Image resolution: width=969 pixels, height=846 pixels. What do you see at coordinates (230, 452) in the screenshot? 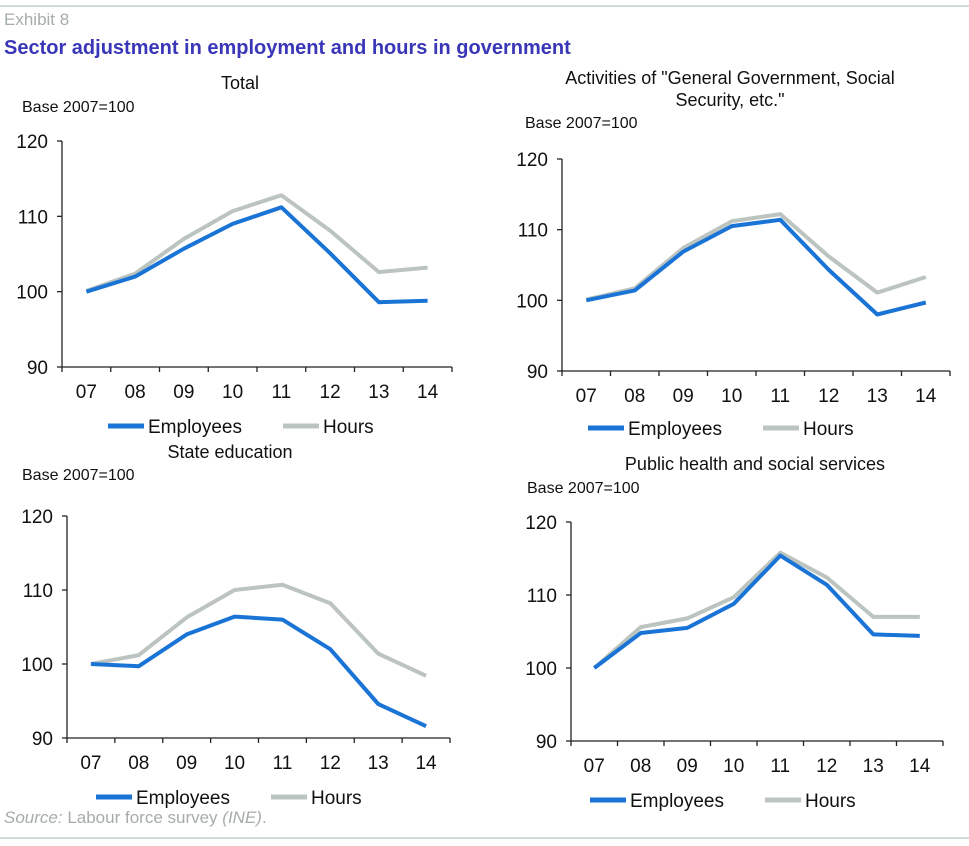
I see `chart-title: State education` at bounding box center [230, 452].